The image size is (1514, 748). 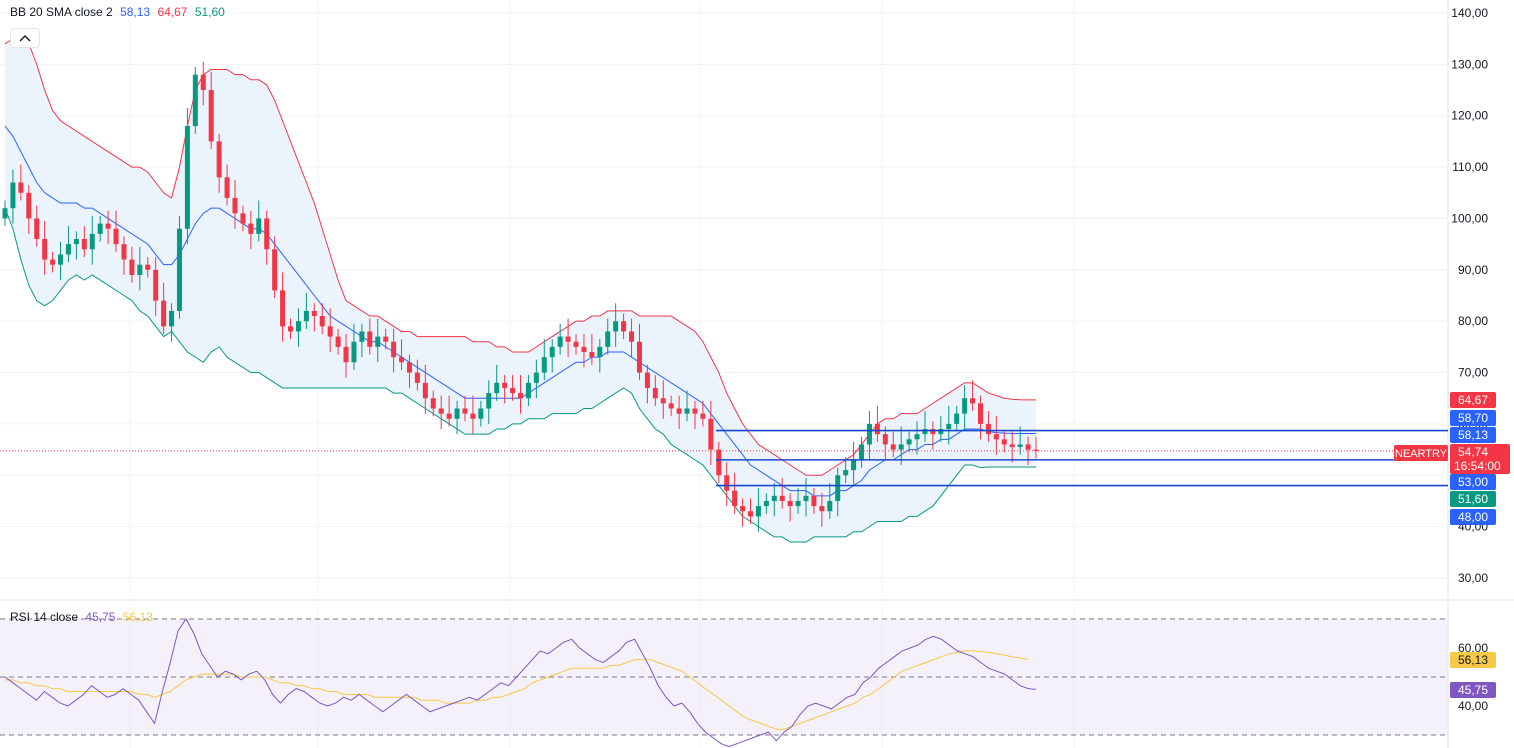 I want to click on rsi-tag: 45,75, so click(x=1473, y=690).